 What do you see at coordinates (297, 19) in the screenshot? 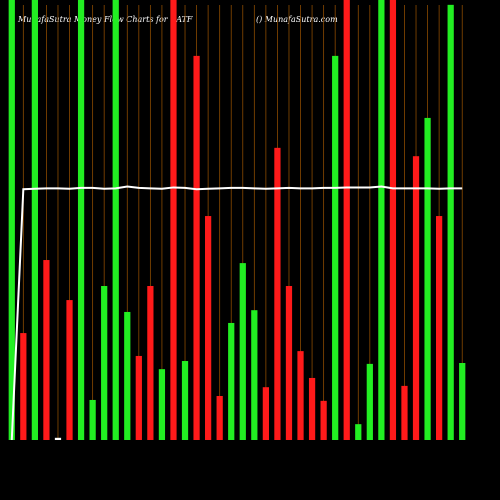
I see `chart-subtitle: () MunafaSutra.com` at bounding box center [297, 19].